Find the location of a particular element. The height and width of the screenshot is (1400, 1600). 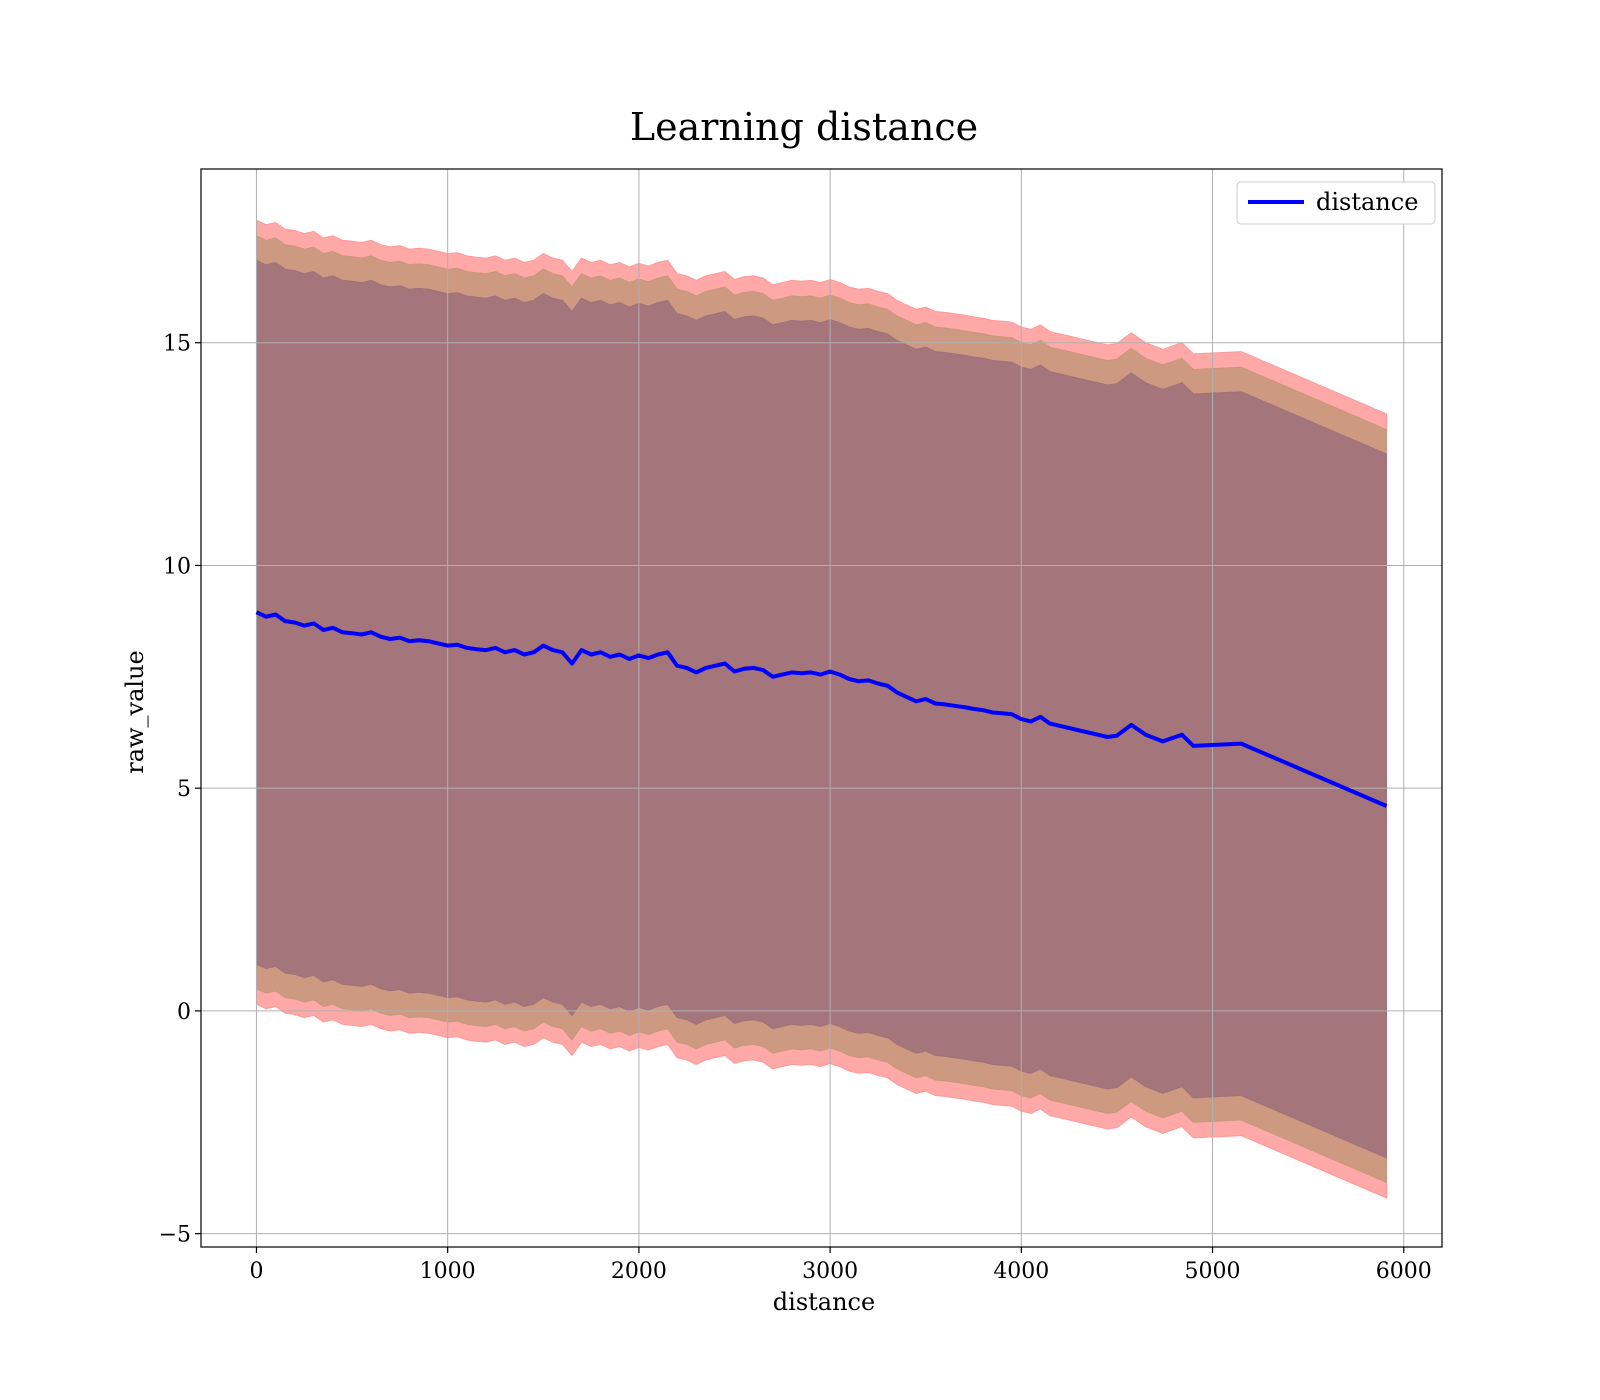

x-tick-label-3: 3000 is located at coordinates (830, 1271).